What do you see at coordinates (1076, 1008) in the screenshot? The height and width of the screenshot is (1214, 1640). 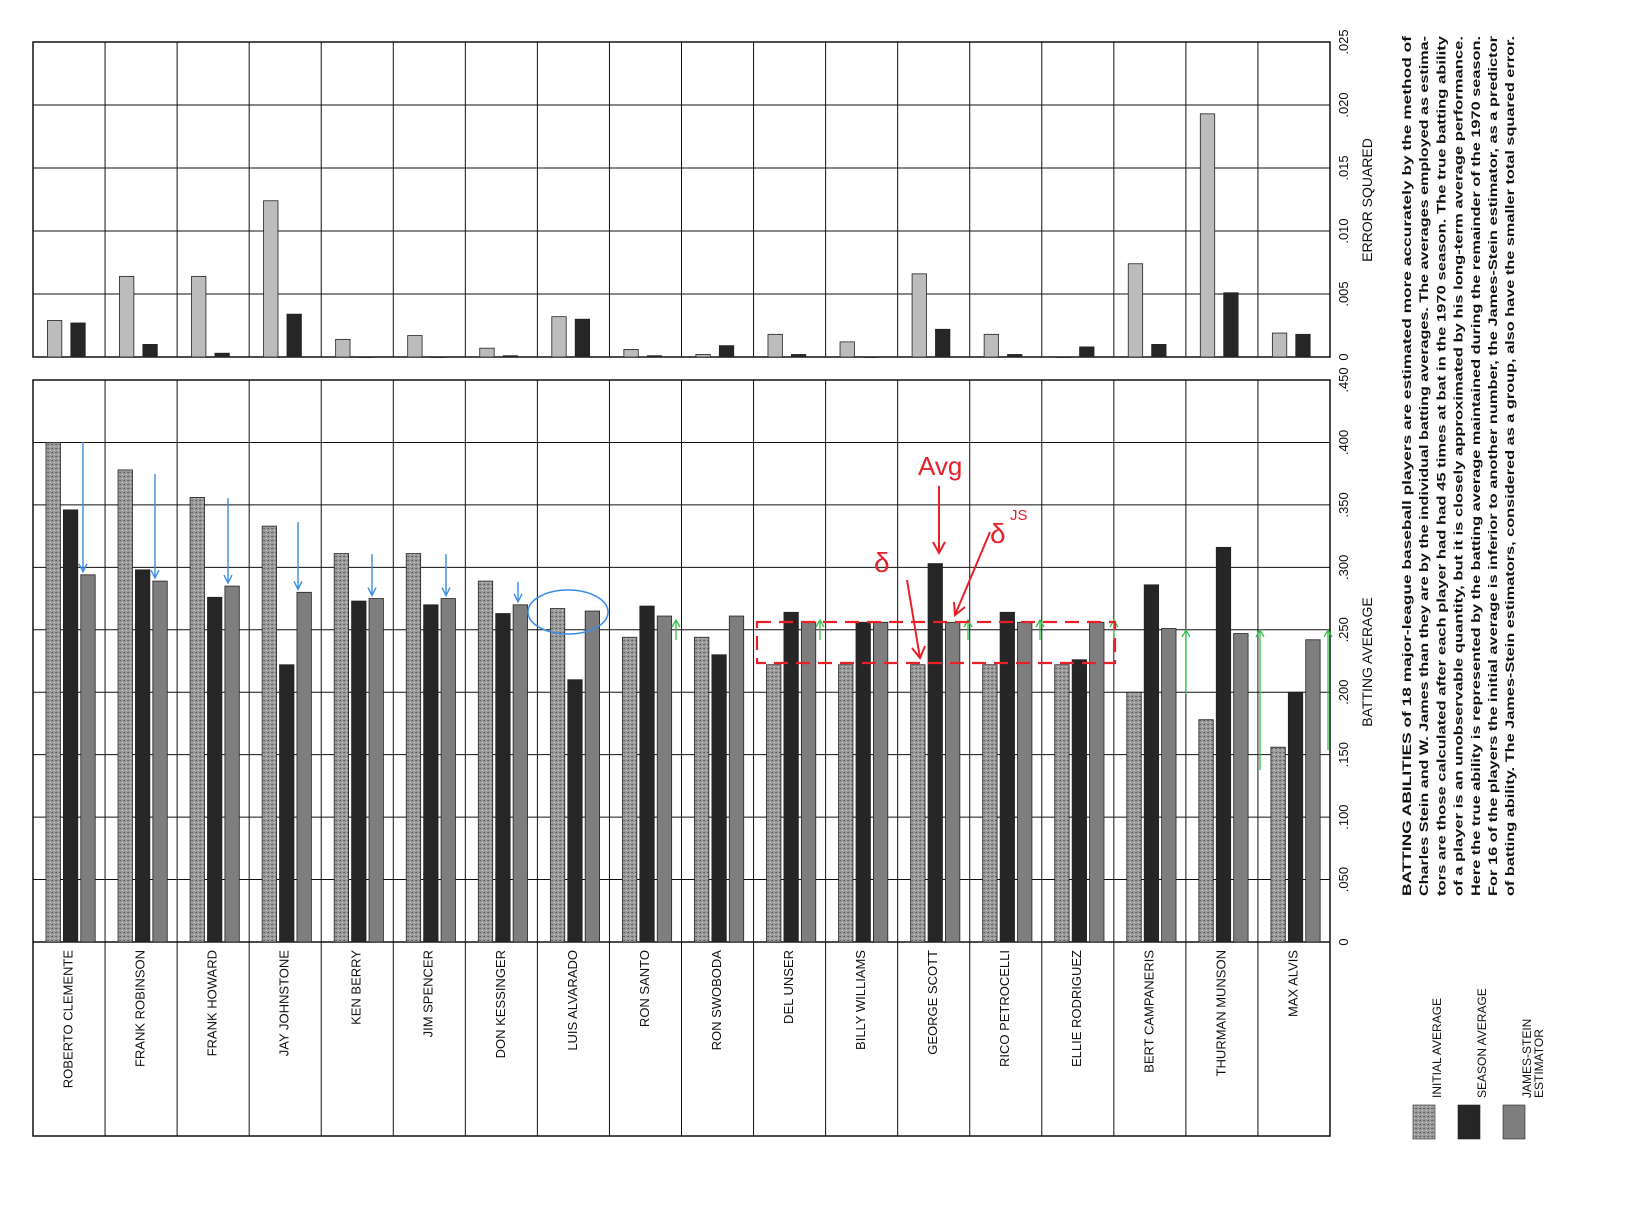 I see `player-name: ELLIE RODRIGUEZ` at bounding box center [1076, 1008].